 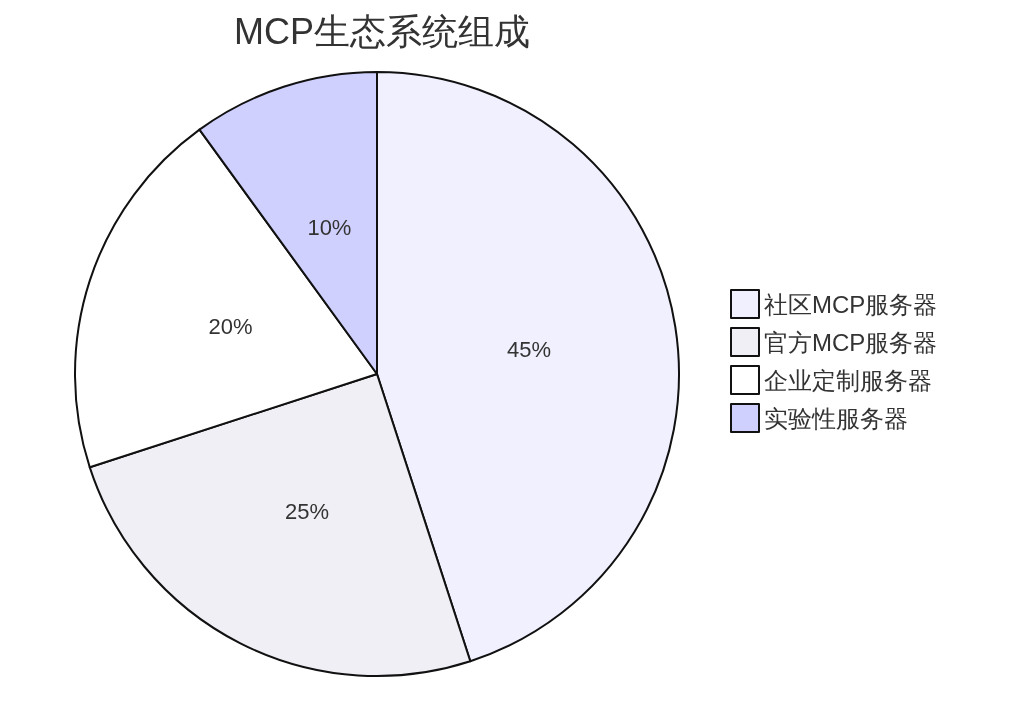 What do you see at coordinates (848, 380) in the screenshot?
I see `legend-label: 企业定制服务器` at bounding box center [848, 380].